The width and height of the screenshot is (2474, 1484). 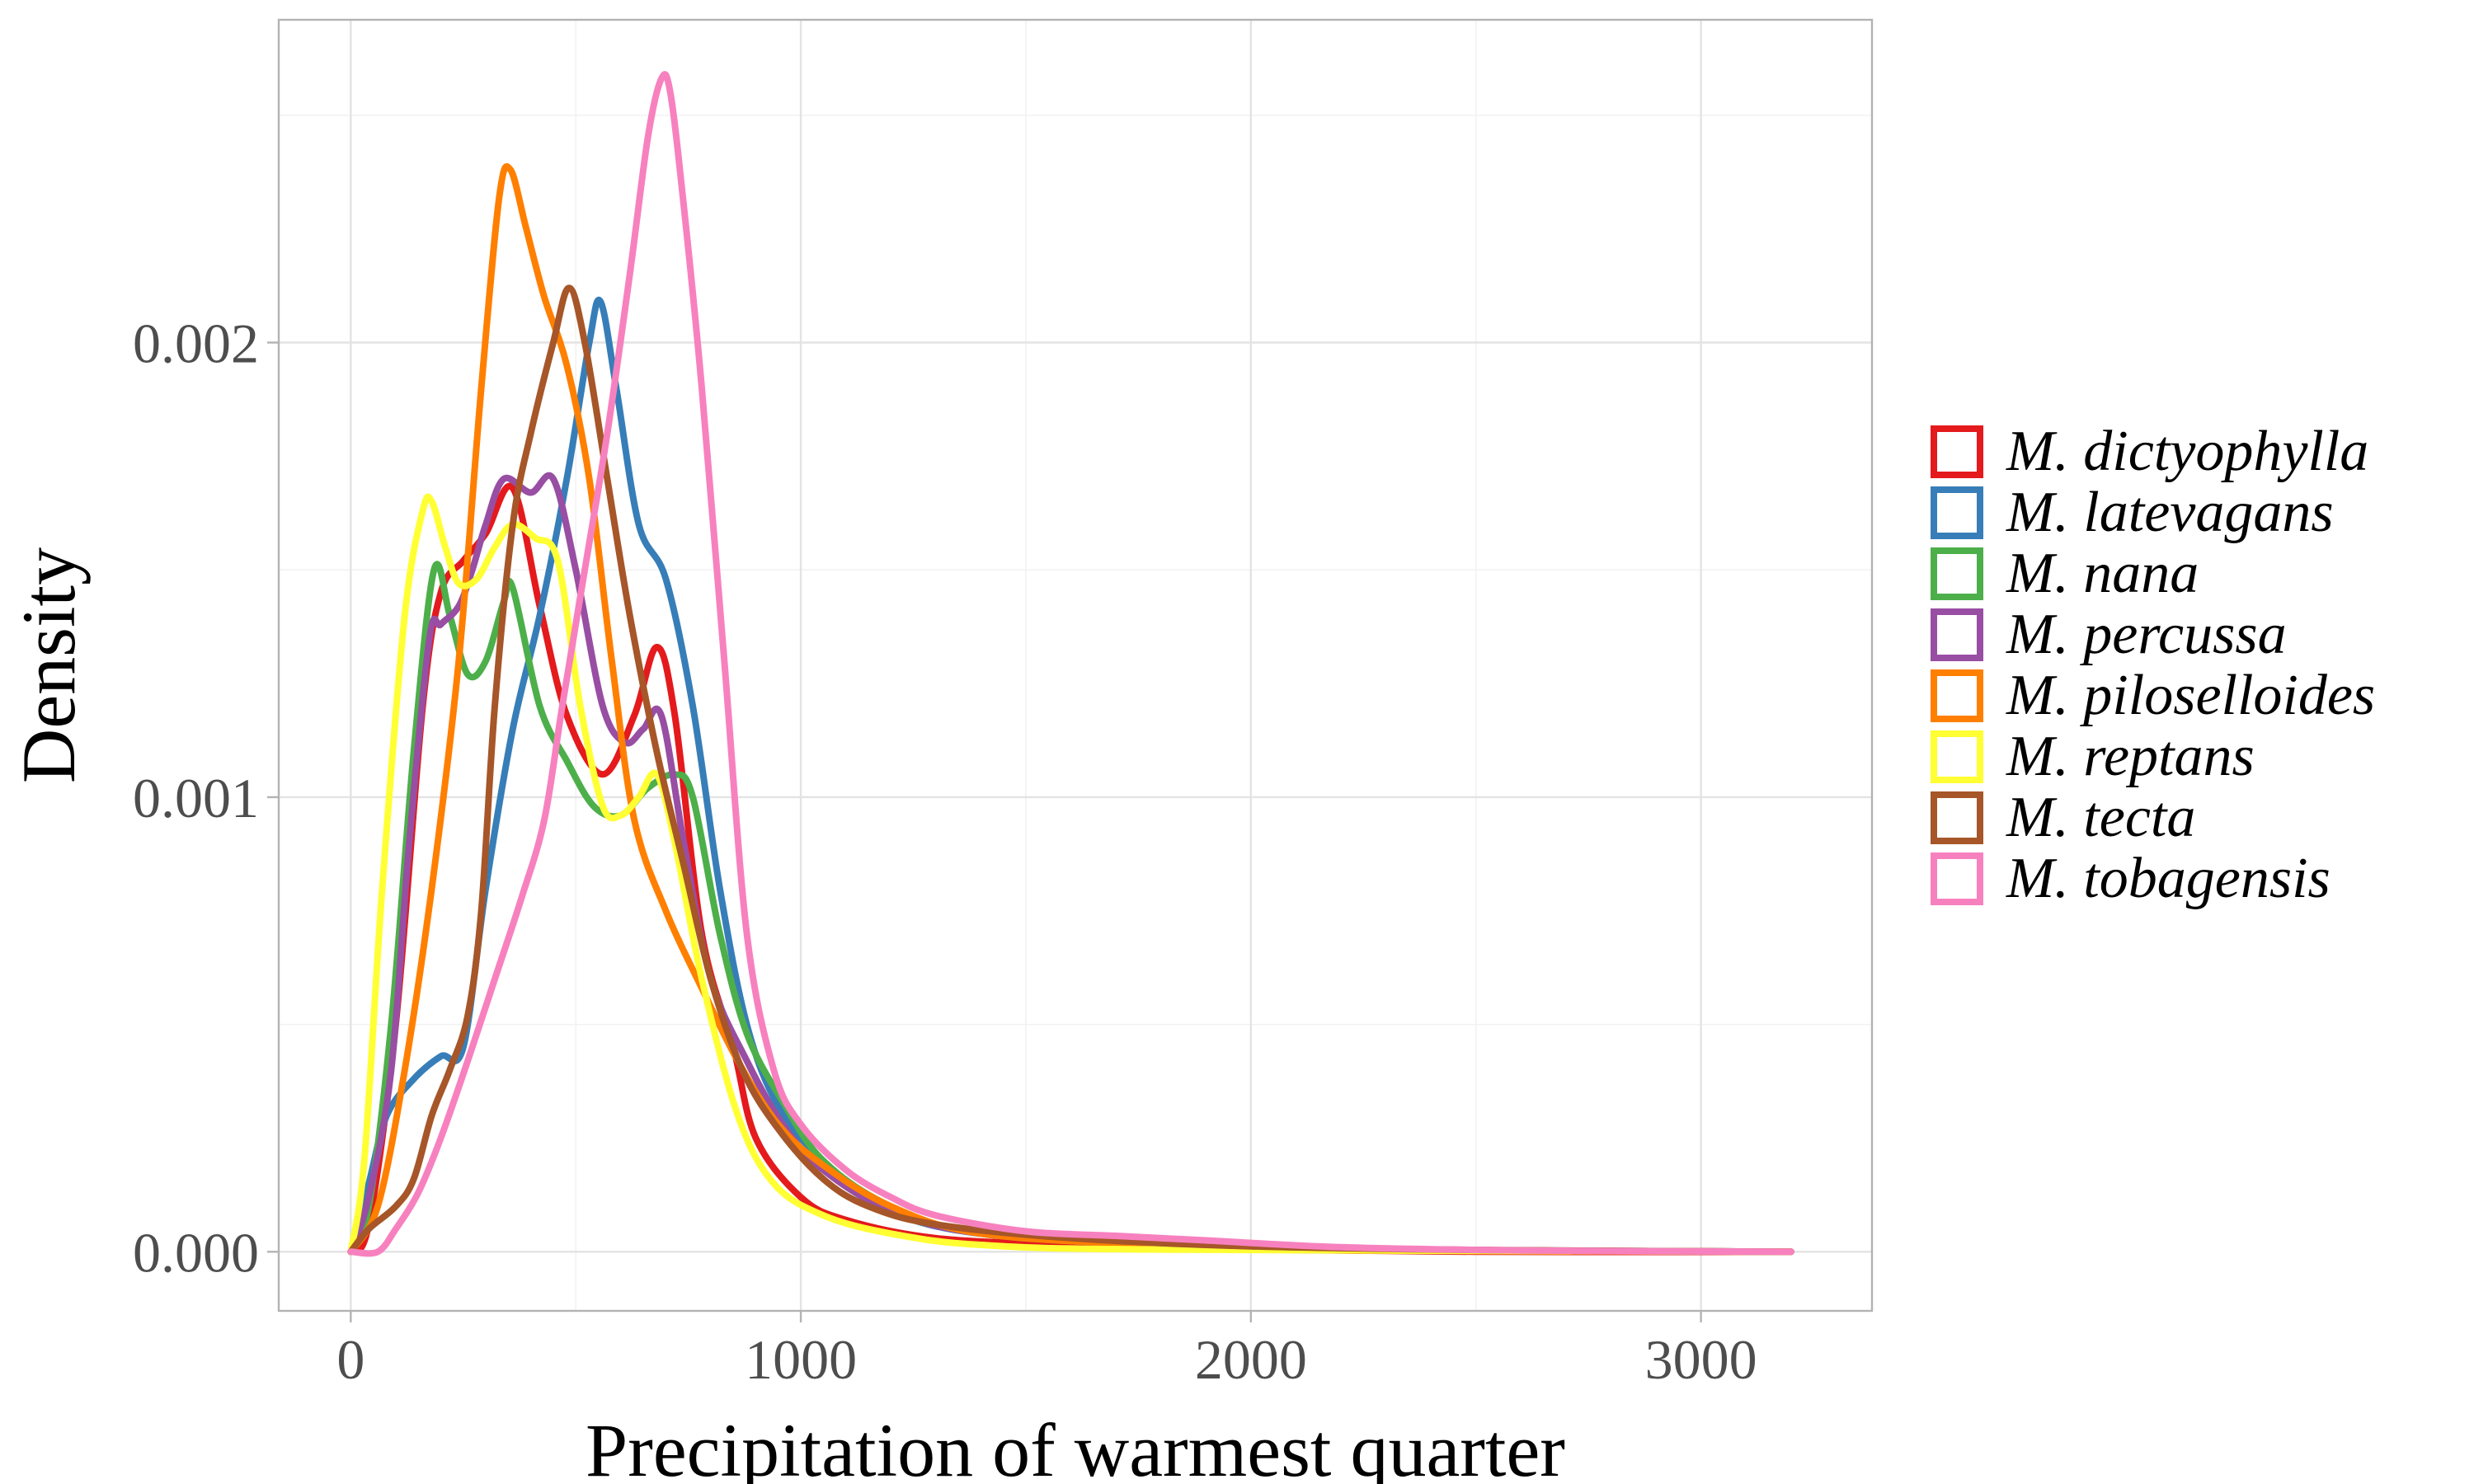 I want to click on legend-key-m-percussa, so click(x=1957, y=634).